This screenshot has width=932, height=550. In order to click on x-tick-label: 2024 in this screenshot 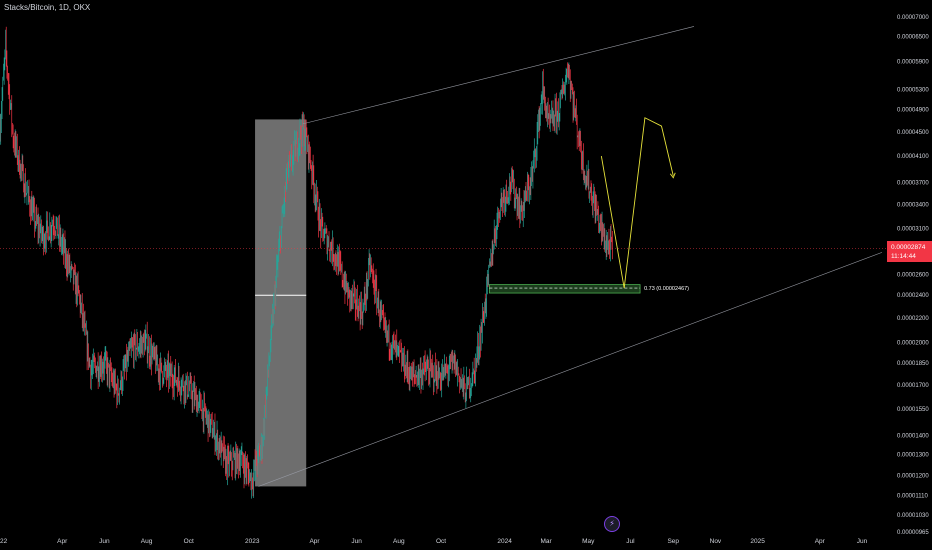, I will do `click(504, 541)`.